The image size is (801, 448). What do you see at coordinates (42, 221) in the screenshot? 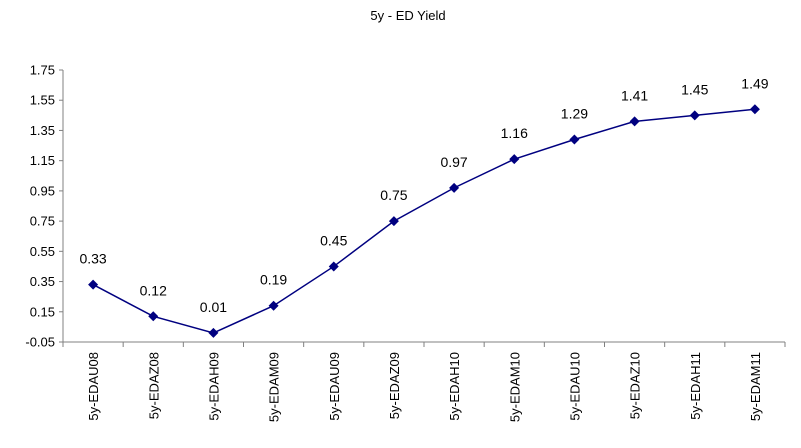
I see `y-tick-label: 0.75` at bounding box center [42, 221].